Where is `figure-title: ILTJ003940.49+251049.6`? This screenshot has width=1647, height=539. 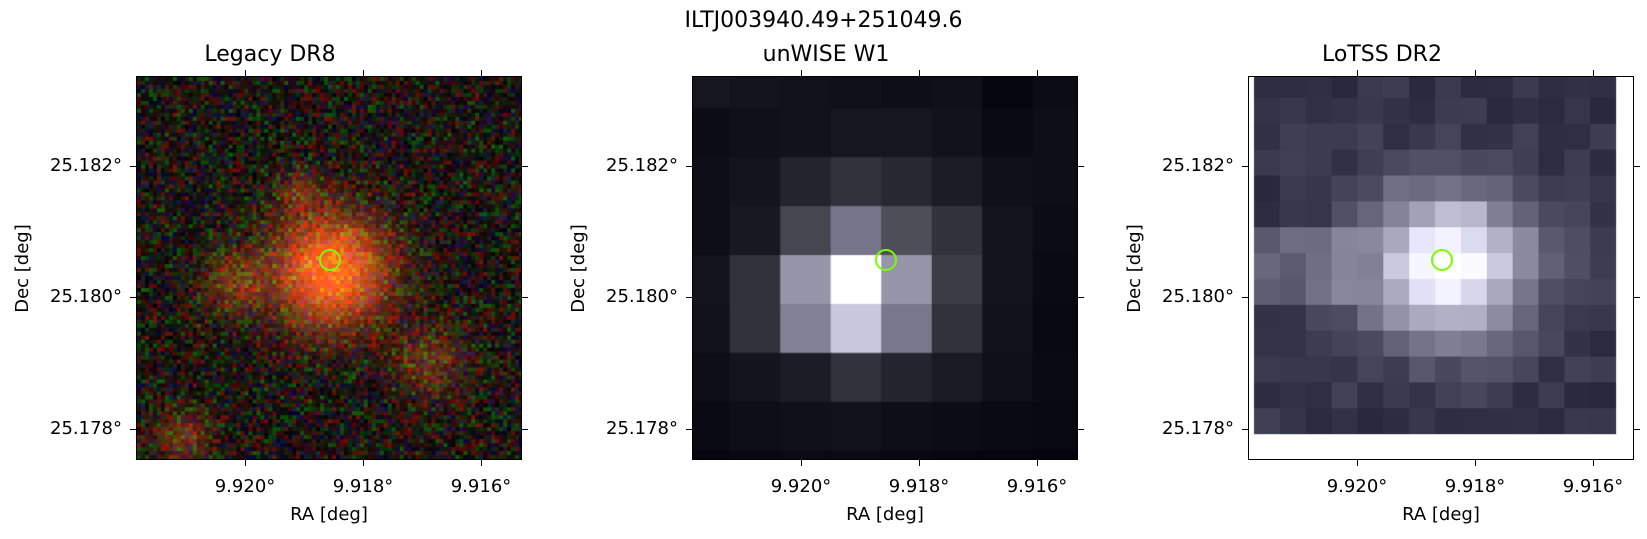
figure-title: ILTJ003940.49+251049.6 is located at coordinates (823, 20).